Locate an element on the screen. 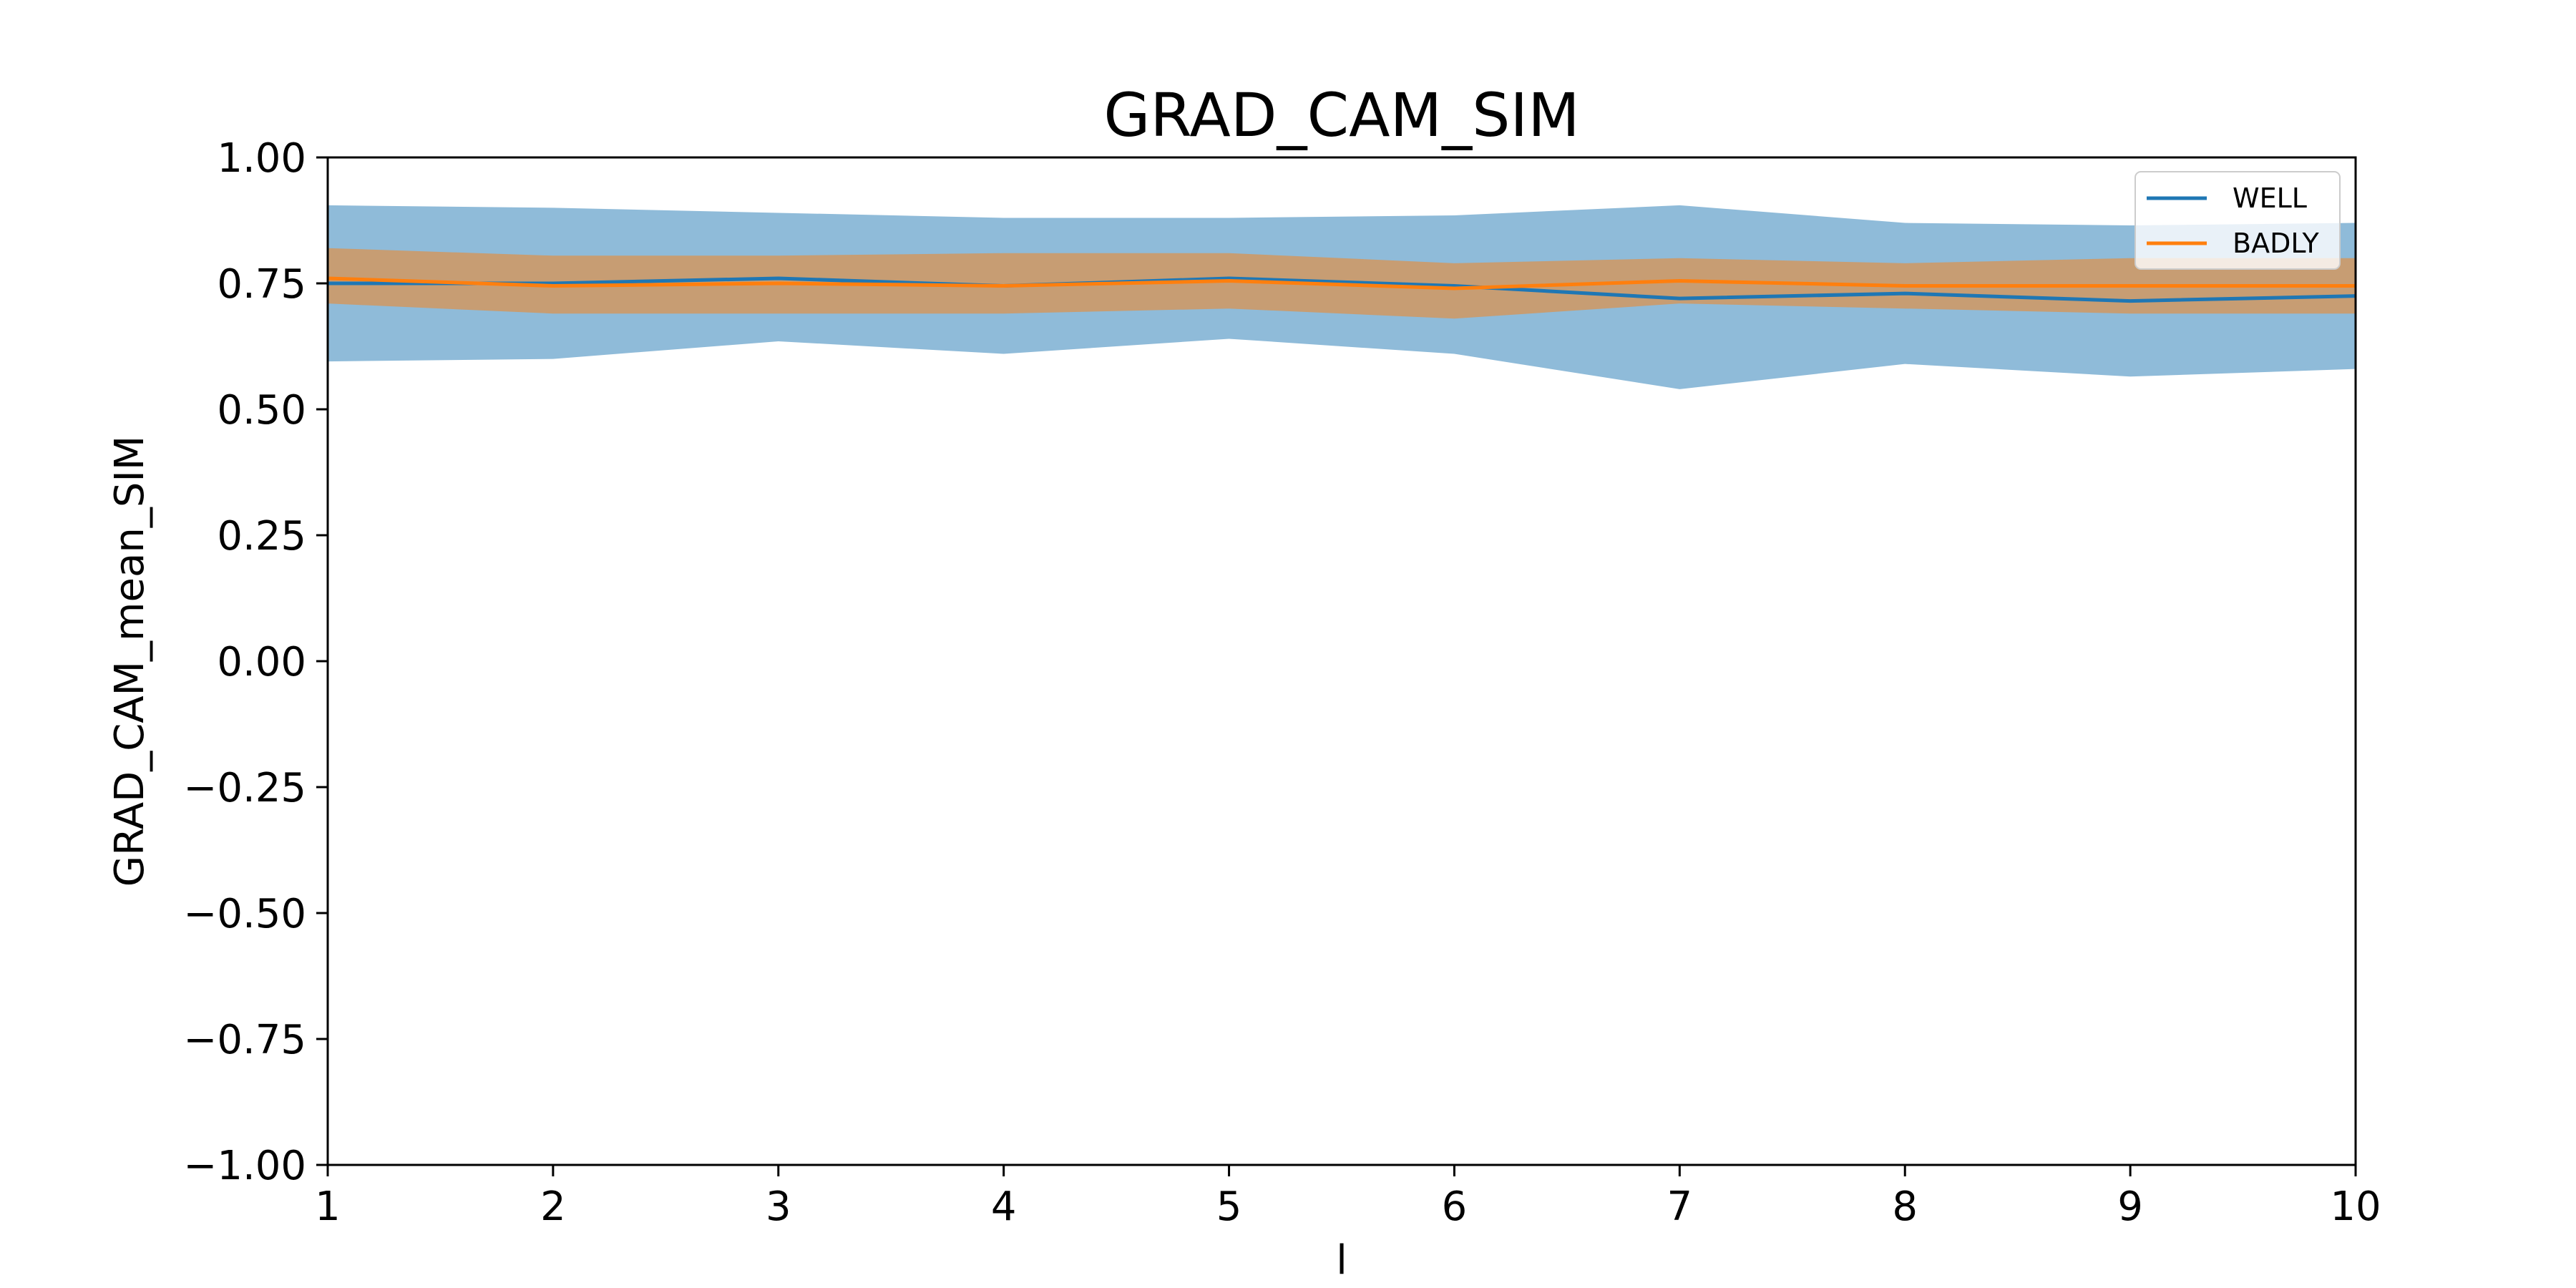  y-tick-label: −0.25 is located at coordinates (244, 788).